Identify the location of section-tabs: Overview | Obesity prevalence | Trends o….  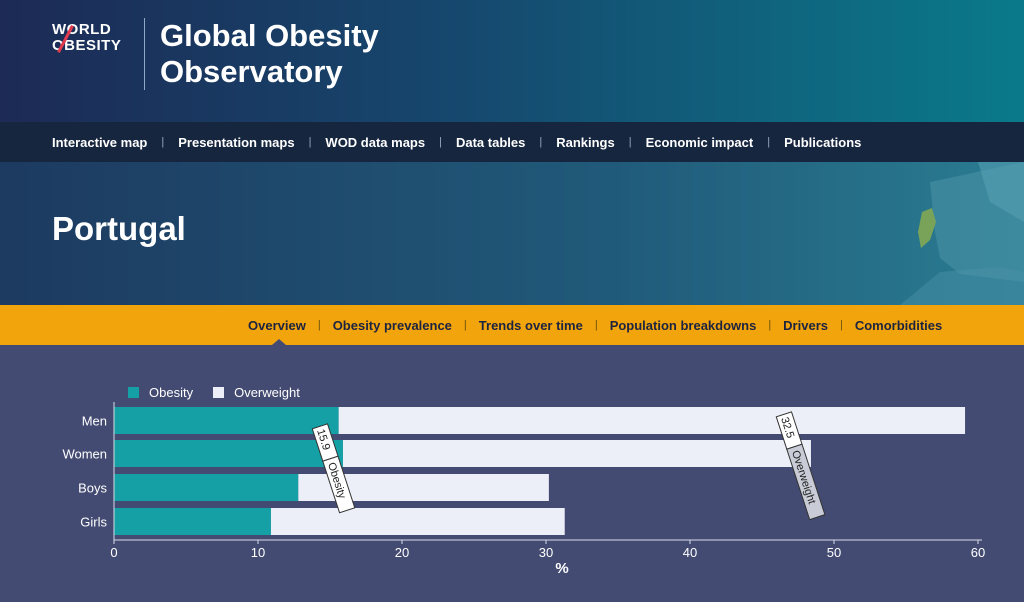
(512, 325).